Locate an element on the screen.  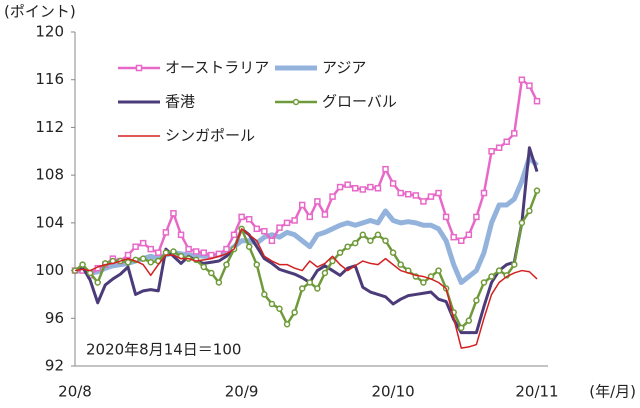
y-tick-label: 112 is located at coordinates (49, 127).